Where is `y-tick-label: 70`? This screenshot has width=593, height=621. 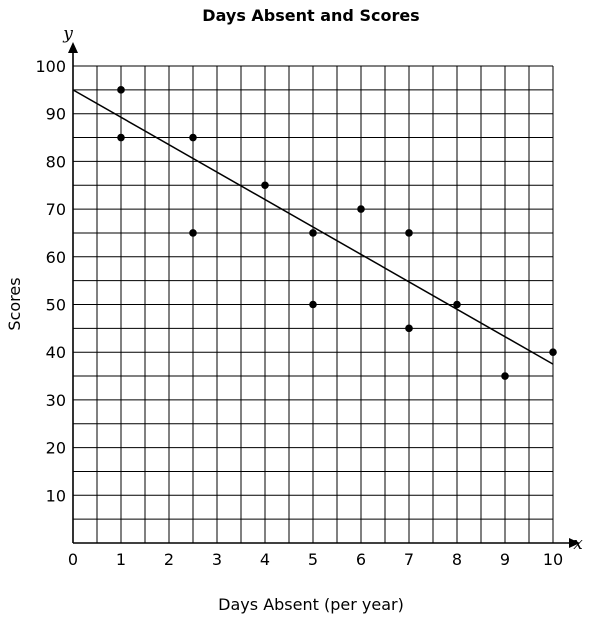
y-tick-label: 70 is located at coordinates (56, 209).